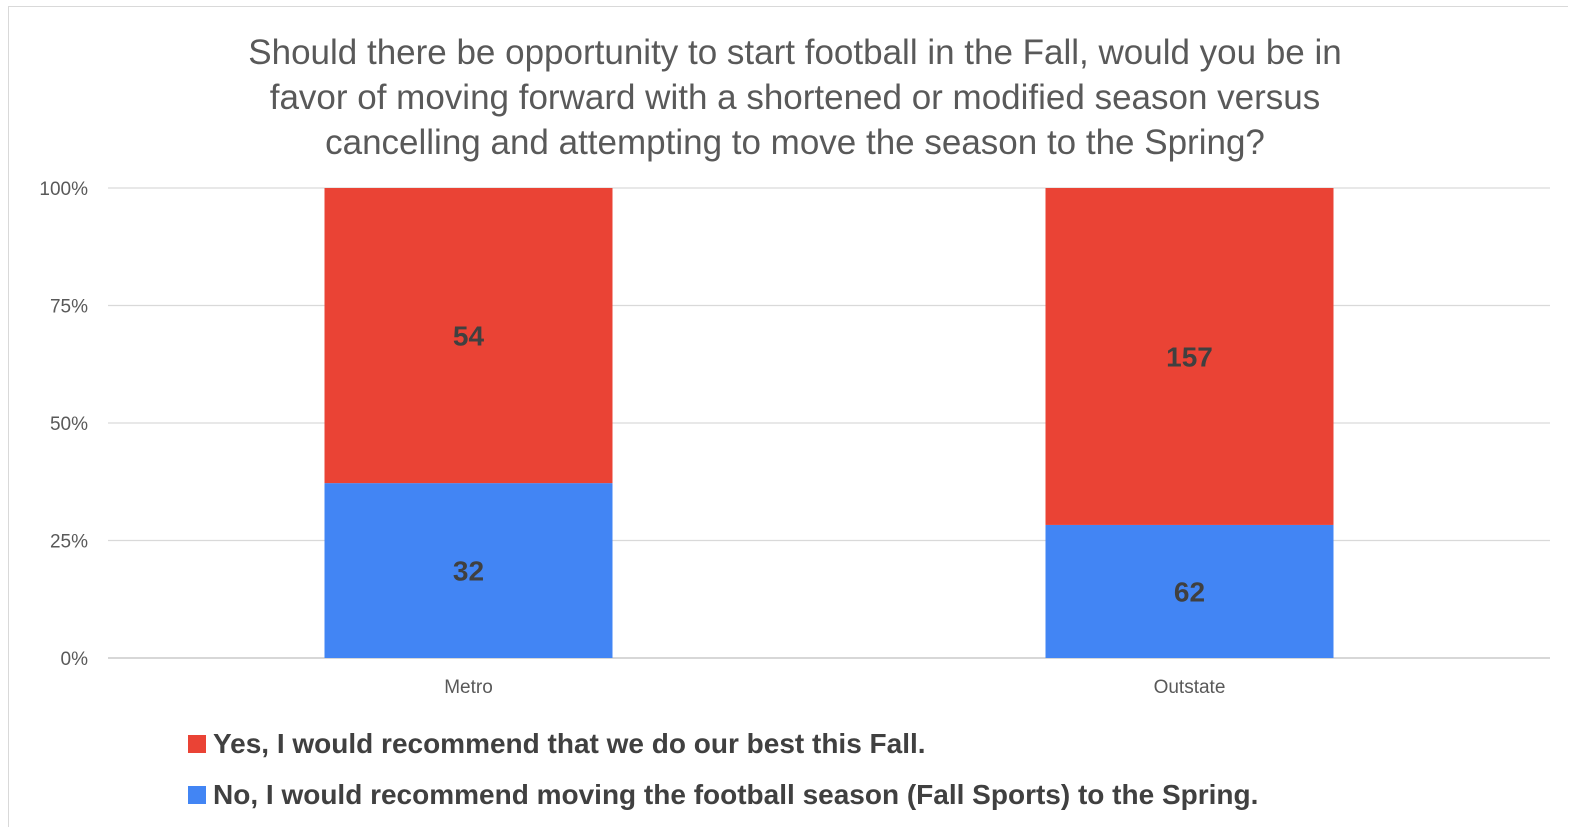  Describe the element at coordinates (468, 687) in the screenshot. I see `x-tick-label: Metro` at that location.